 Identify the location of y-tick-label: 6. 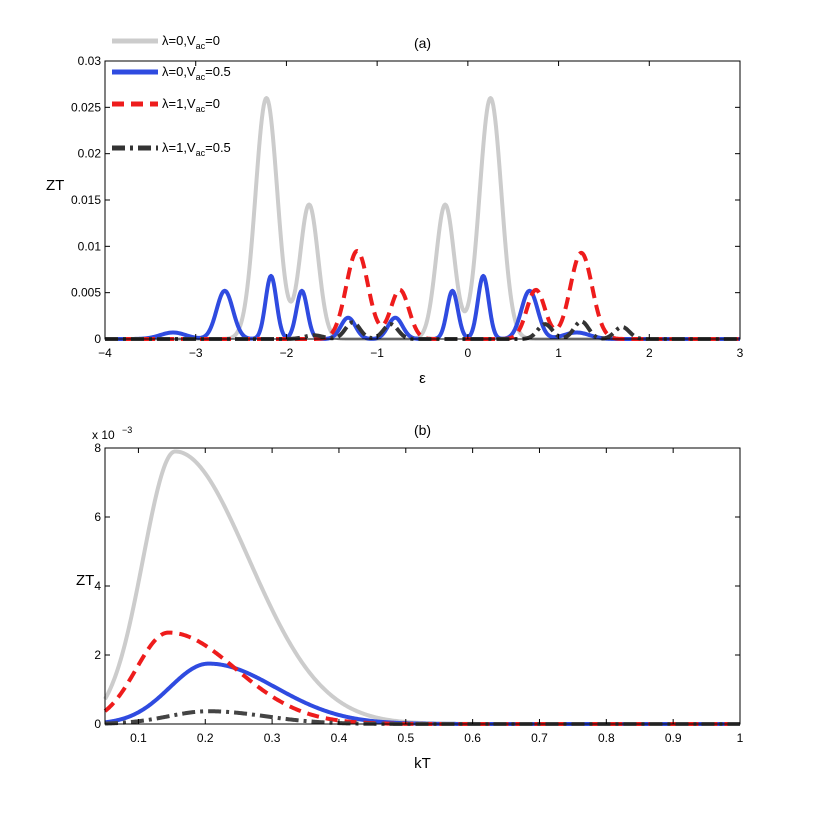
(97, 517).